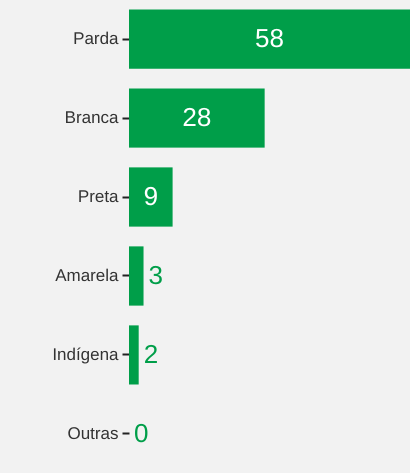 The height and width of the screenshot is (473, 410). I want to click on data-label: 3, so click(156, 275).